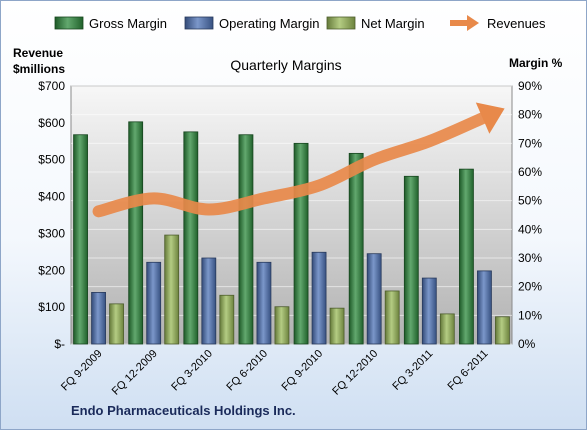  What do you see at coordinates (527, 344) in the screenshot?
I see `right-tick-label: 0%` at bounding box center [527, 344].